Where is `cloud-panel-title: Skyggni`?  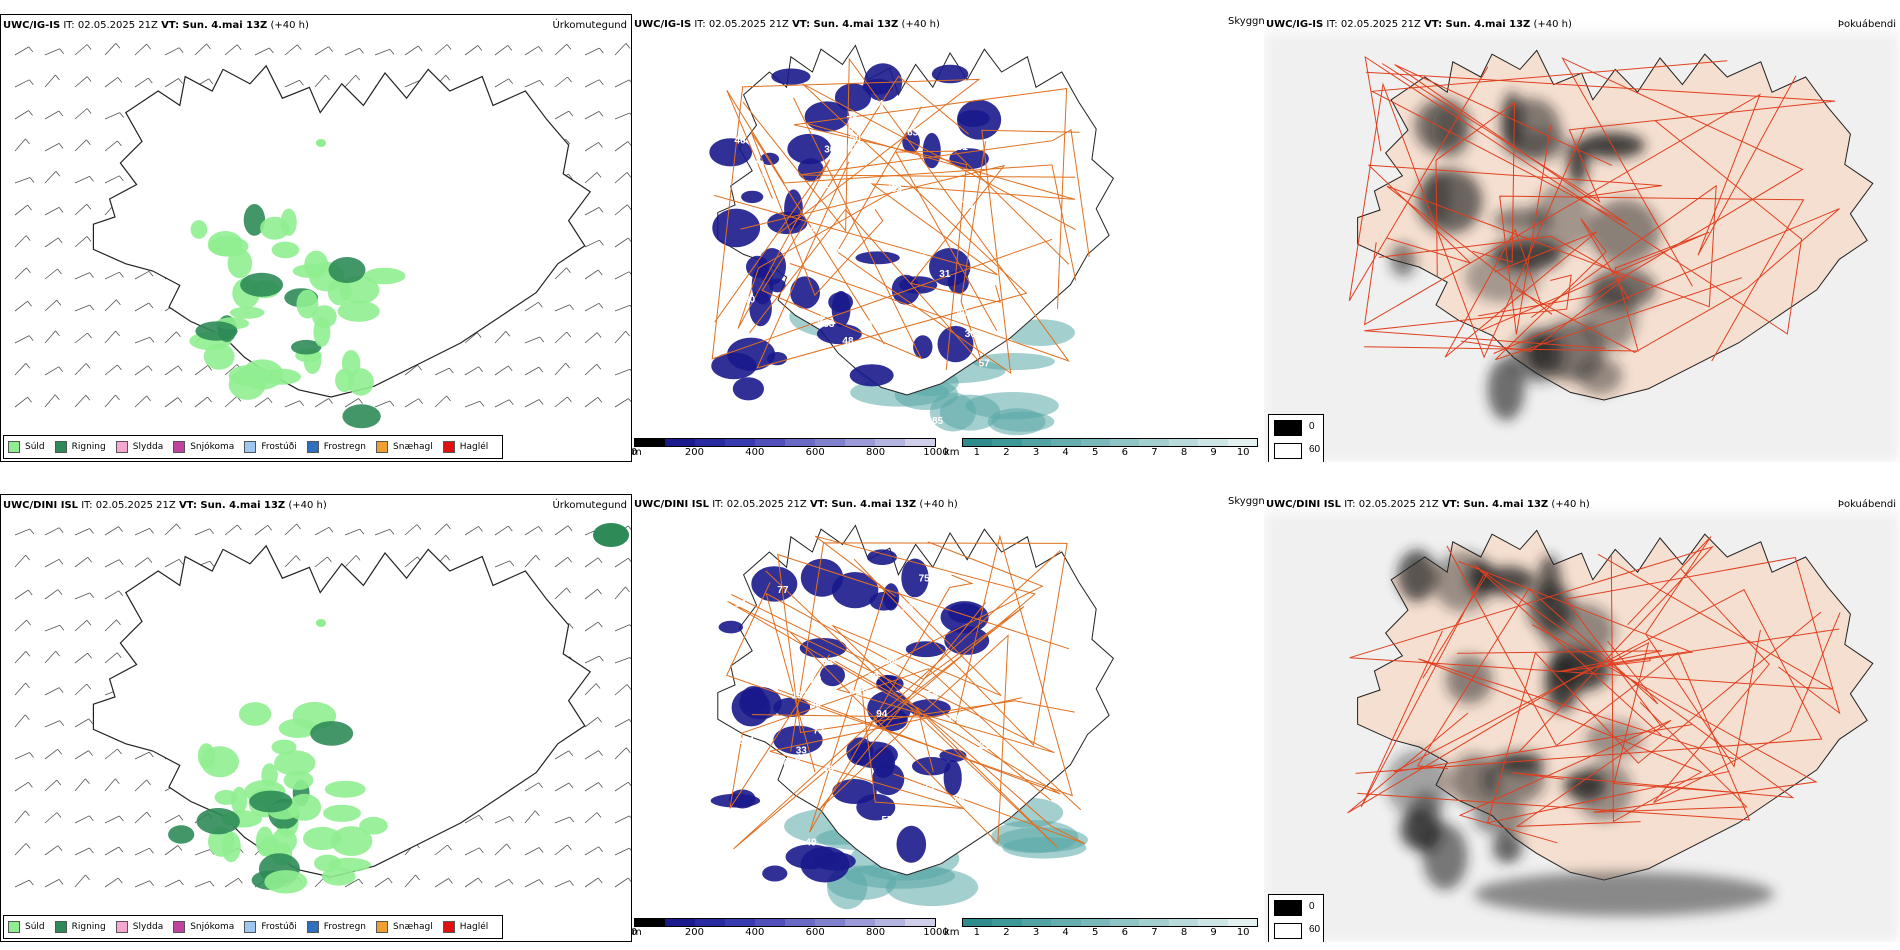 cloud-panel-title: Skyggni is located at coordinates (1248, 21).